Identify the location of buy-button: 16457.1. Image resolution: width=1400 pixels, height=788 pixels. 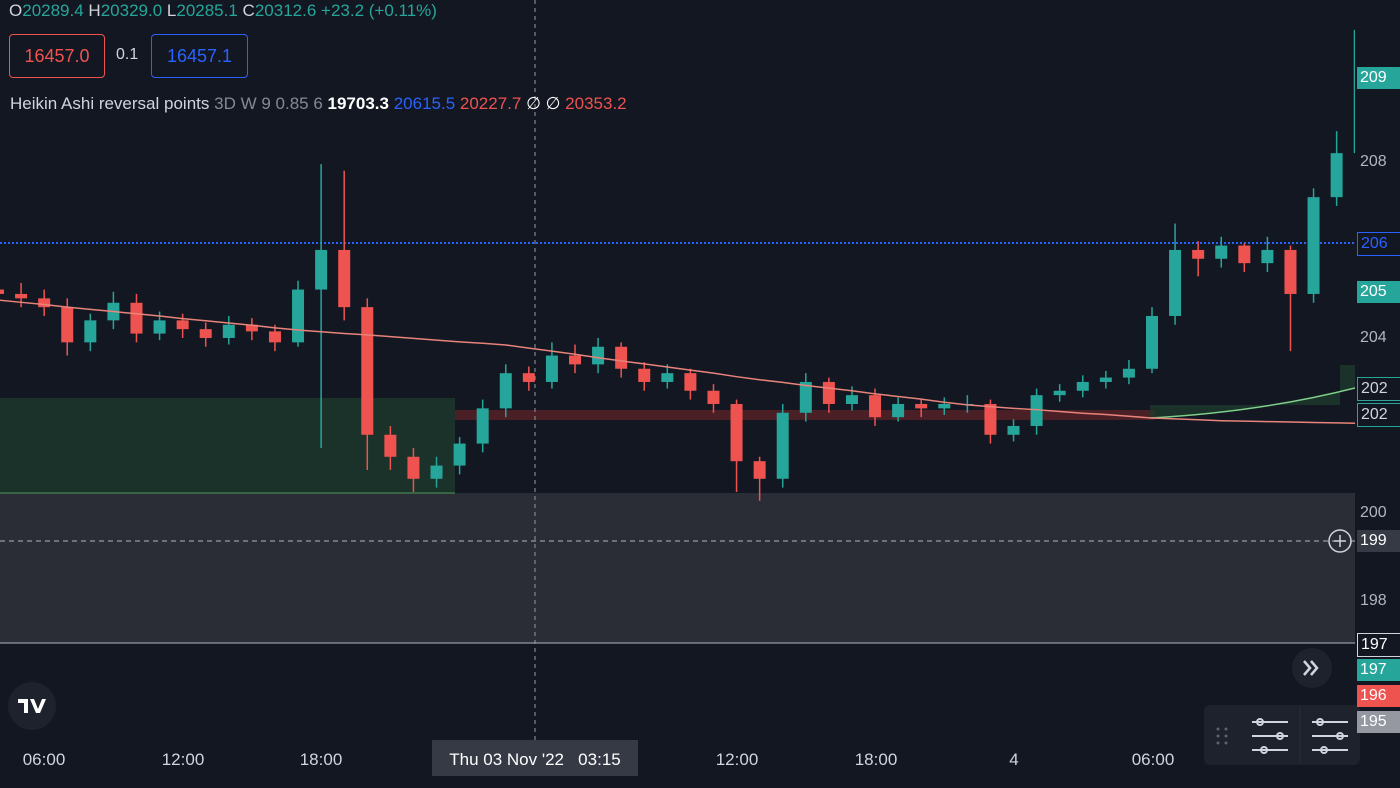
(199, 56).